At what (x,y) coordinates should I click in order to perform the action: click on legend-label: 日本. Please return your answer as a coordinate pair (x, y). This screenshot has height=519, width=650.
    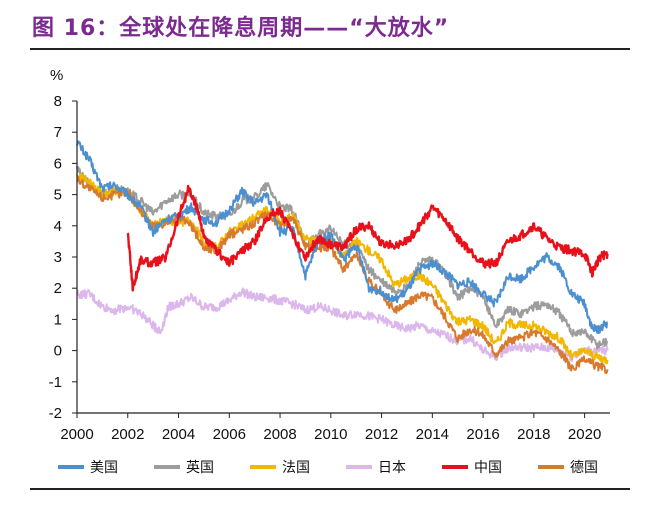
    Looking at the image, I should click on (392, 468).